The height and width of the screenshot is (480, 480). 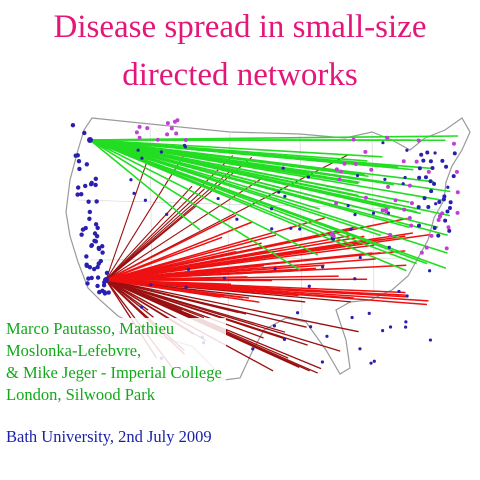 What do you see at coordinates (74, 350) in the screenshot?
I see `authors-line: Moslonka-Lefebvre,` at bounding box center [74, 350].